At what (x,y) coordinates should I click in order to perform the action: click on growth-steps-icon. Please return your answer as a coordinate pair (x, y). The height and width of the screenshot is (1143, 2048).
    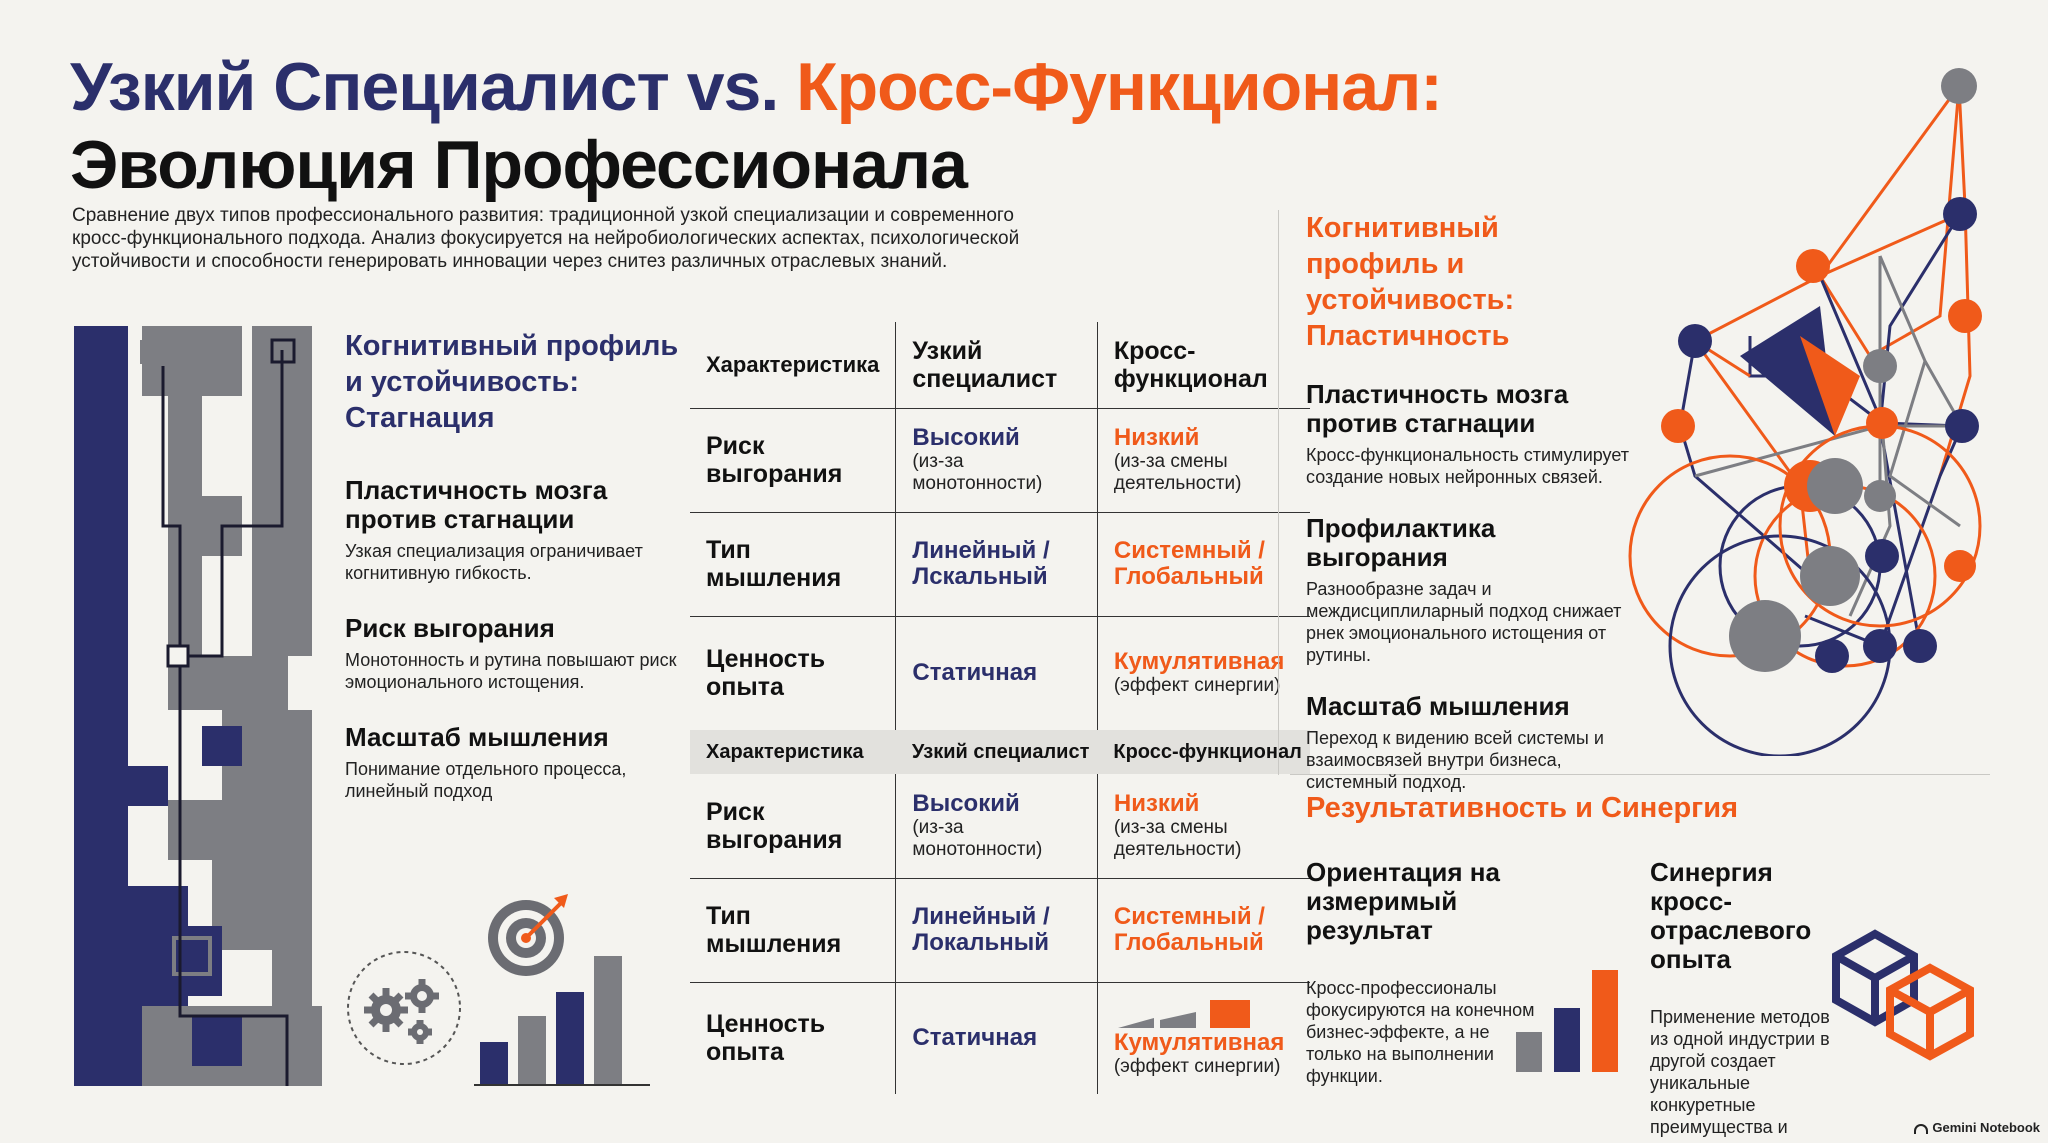
    Looking at the image, I should click on (1183, 1014).